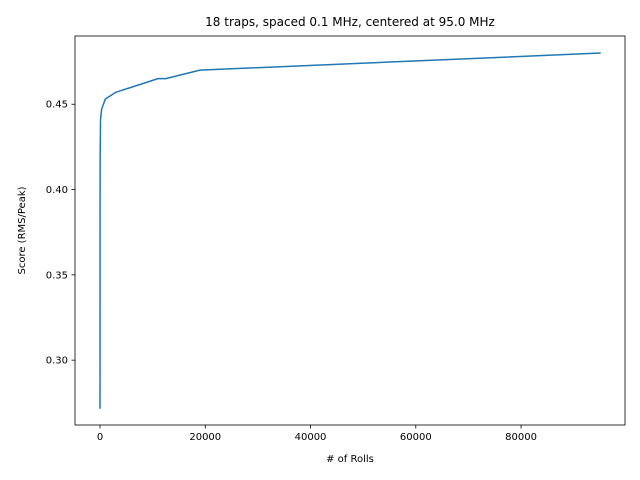  What do you see at coordinates (57, 361) in the screenshot?
I see `y-tick-label: 0.30` at bounding box center [57, 361].